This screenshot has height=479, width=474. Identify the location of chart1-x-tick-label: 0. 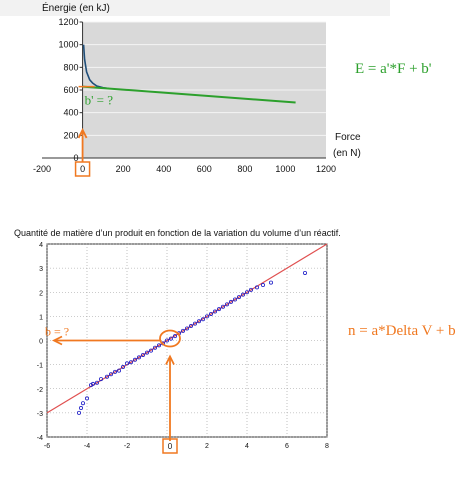
(82, 169).